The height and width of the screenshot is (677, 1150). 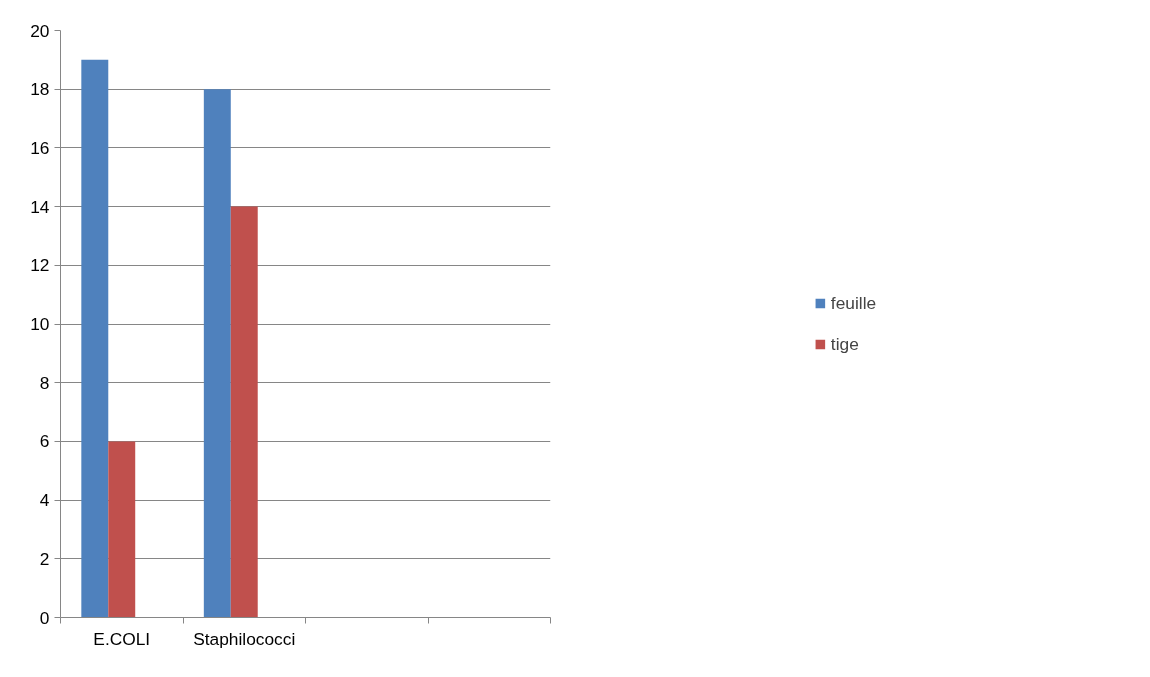 What do you see at coordinates (44, 617) in the screenshot?
I see `y-tick-label: 0` at bounding box center [44, 617].